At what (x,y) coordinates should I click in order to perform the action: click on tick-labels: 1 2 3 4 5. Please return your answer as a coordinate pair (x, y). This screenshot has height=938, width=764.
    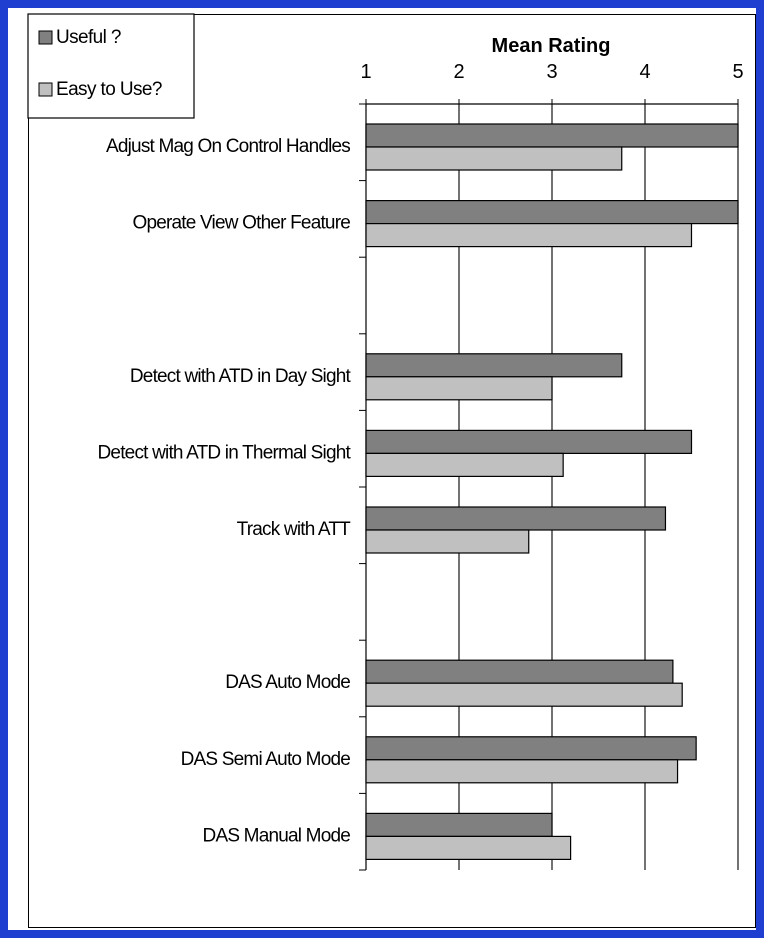
    Looking at the image, I should click on (551, 72).